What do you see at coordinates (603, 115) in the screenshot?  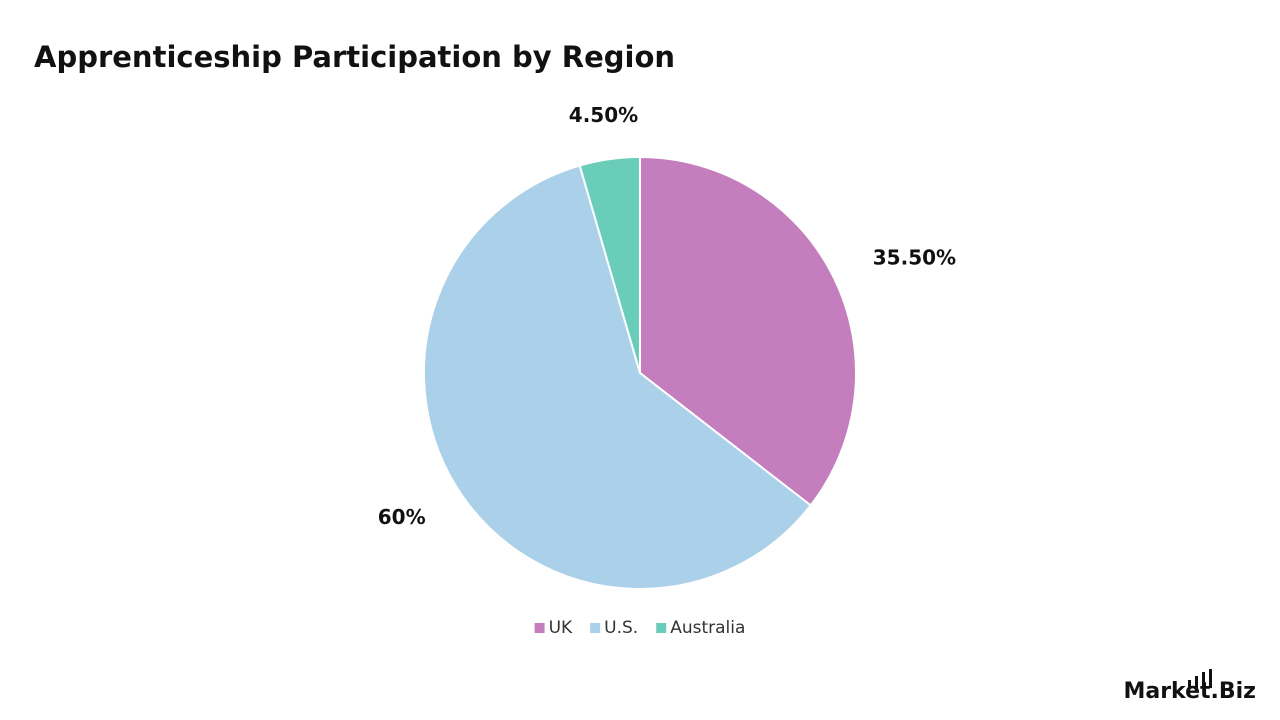 I see `value-label: 4.50%` at bounding box center [603, 115].